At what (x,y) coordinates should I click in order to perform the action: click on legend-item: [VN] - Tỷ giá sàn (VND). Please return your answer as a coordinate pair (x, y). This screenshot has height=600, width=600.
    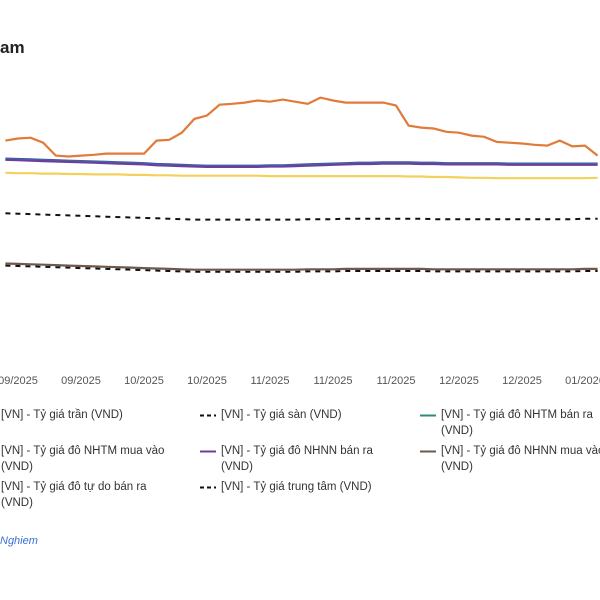
    Looking at the image, I should click on (293, 415).